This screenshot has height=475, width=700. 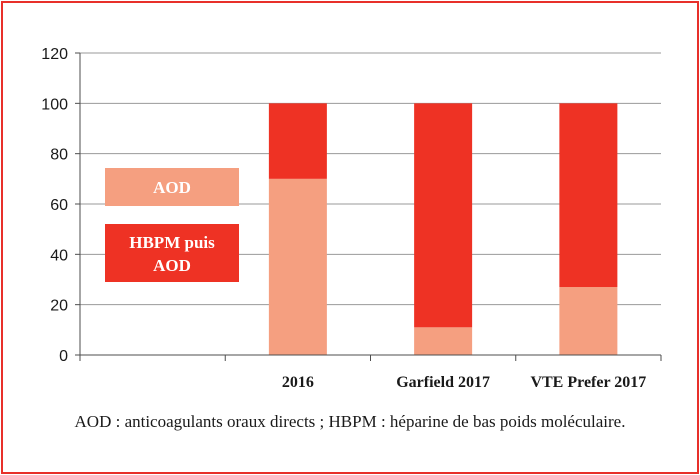 What do you see at coordinates (59, 155) in the screenshot?
I see `y-tick-label: 80` at bounding box center [59, 155].